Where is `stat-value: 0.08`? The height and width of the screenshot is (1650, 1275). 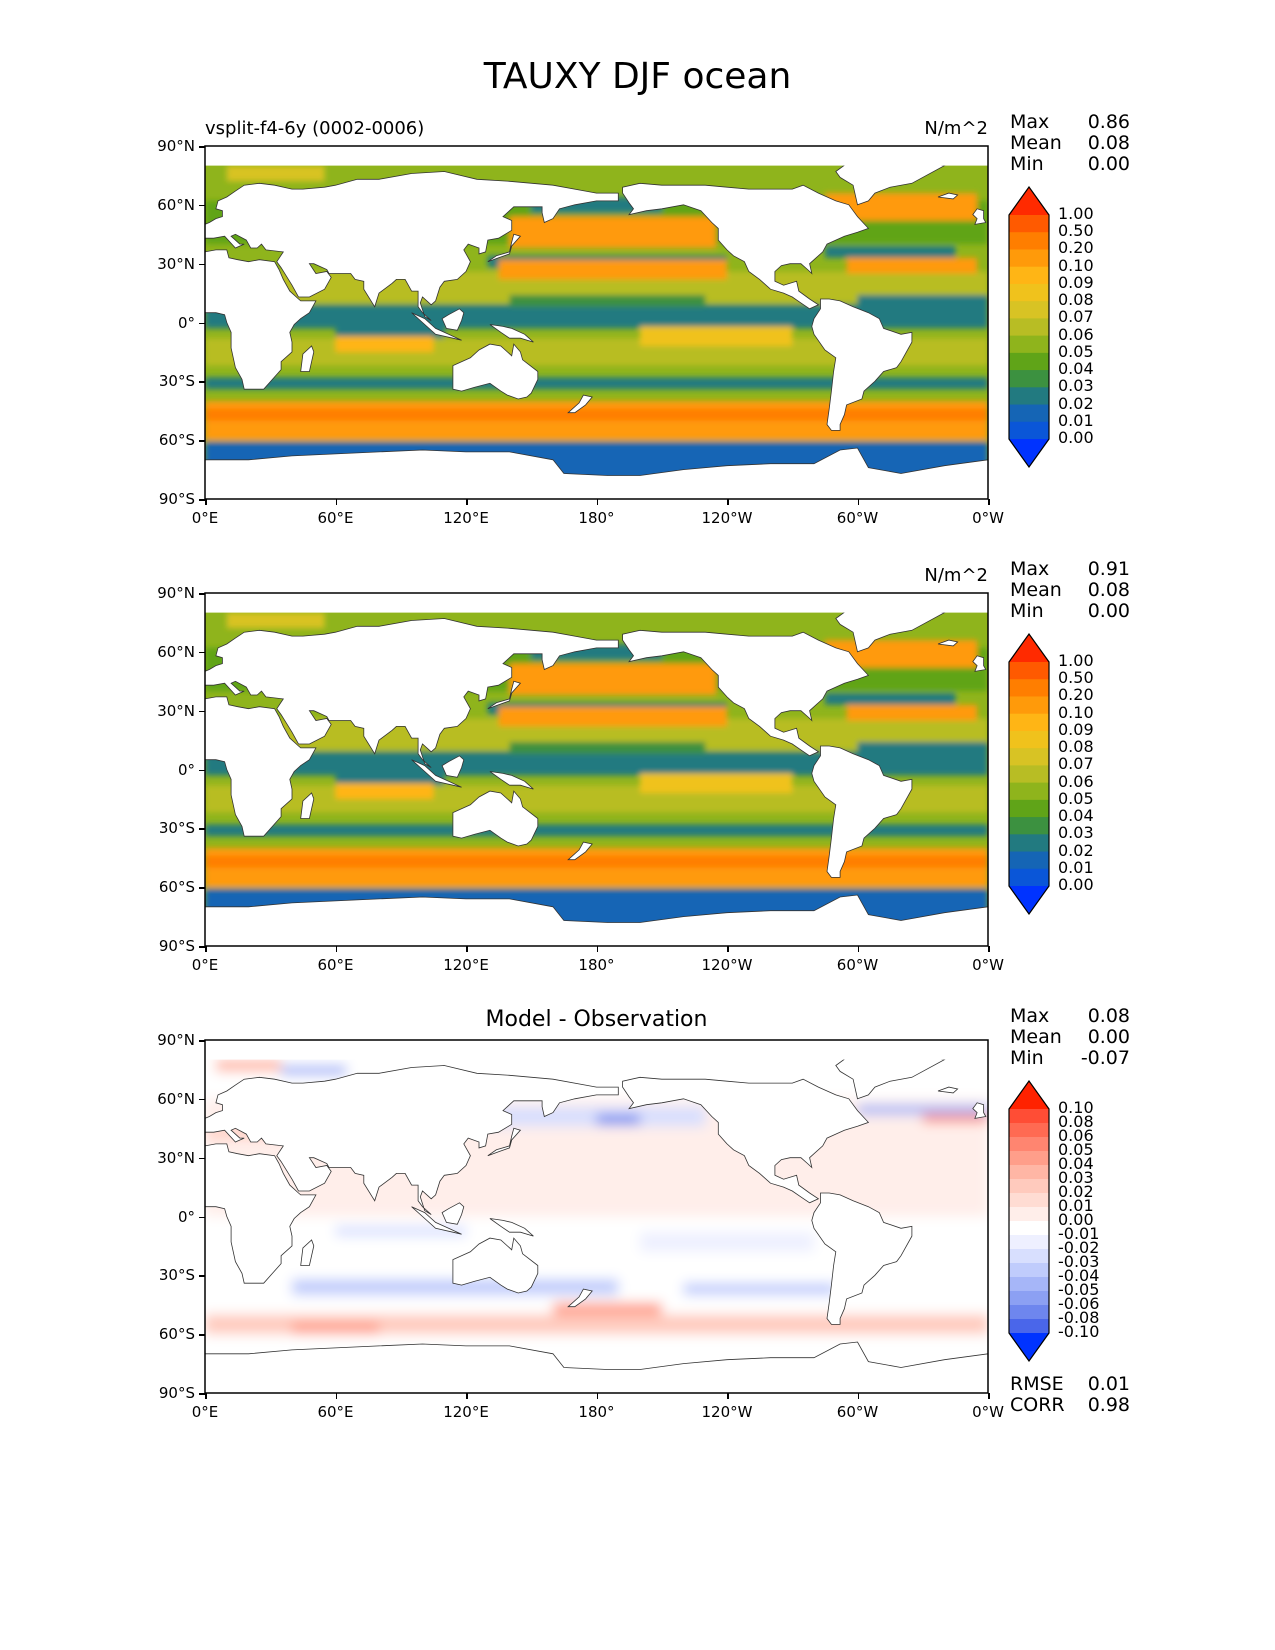
stat-value: 0.08 is located at coordinates (1108, 590).